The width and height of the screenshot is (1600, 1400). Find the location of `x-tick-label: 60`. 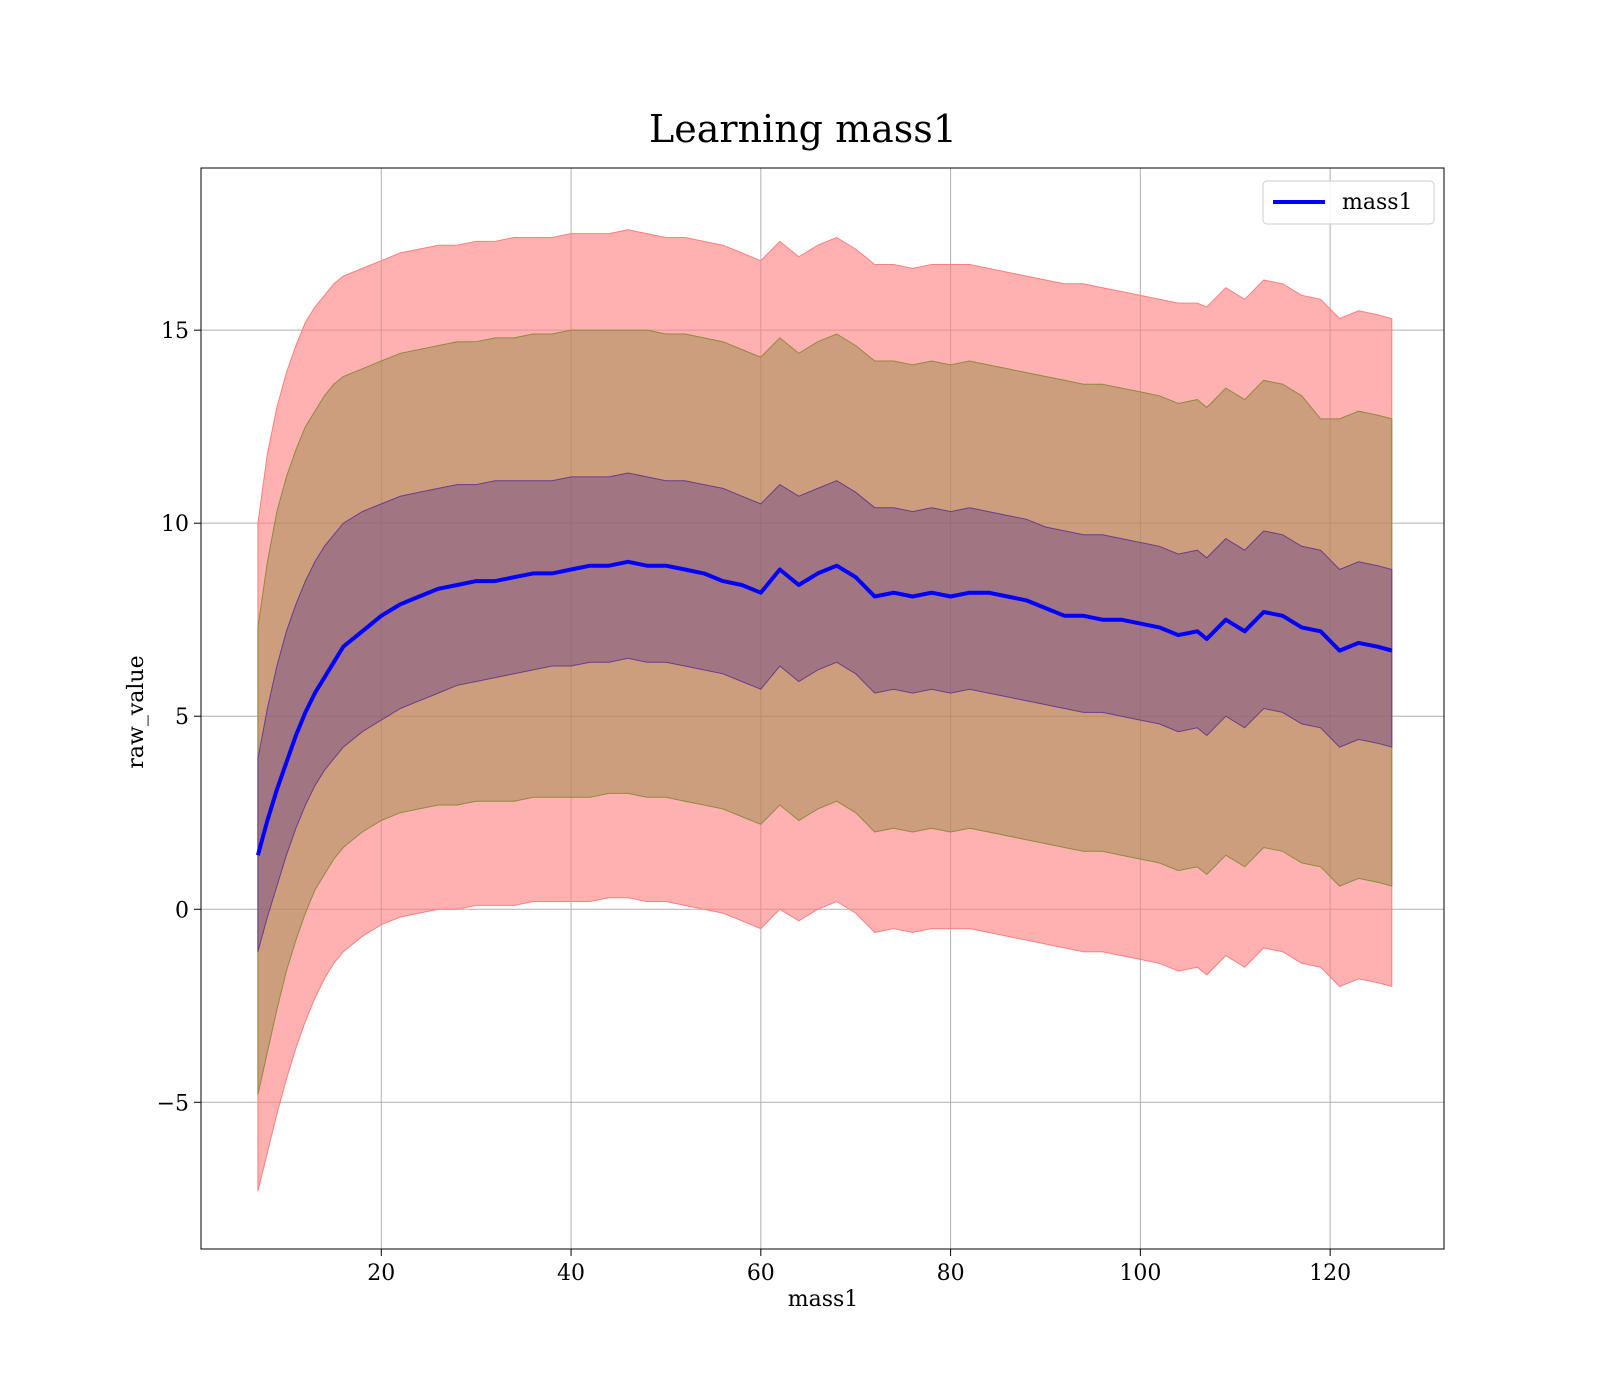

x-tick-label: 60 is located at coordinates (761, 1273).